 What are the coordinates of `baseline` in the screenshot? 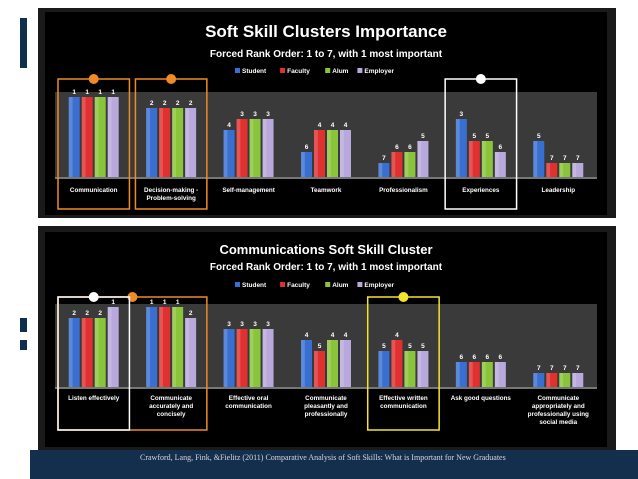 It's located at (326, 178).